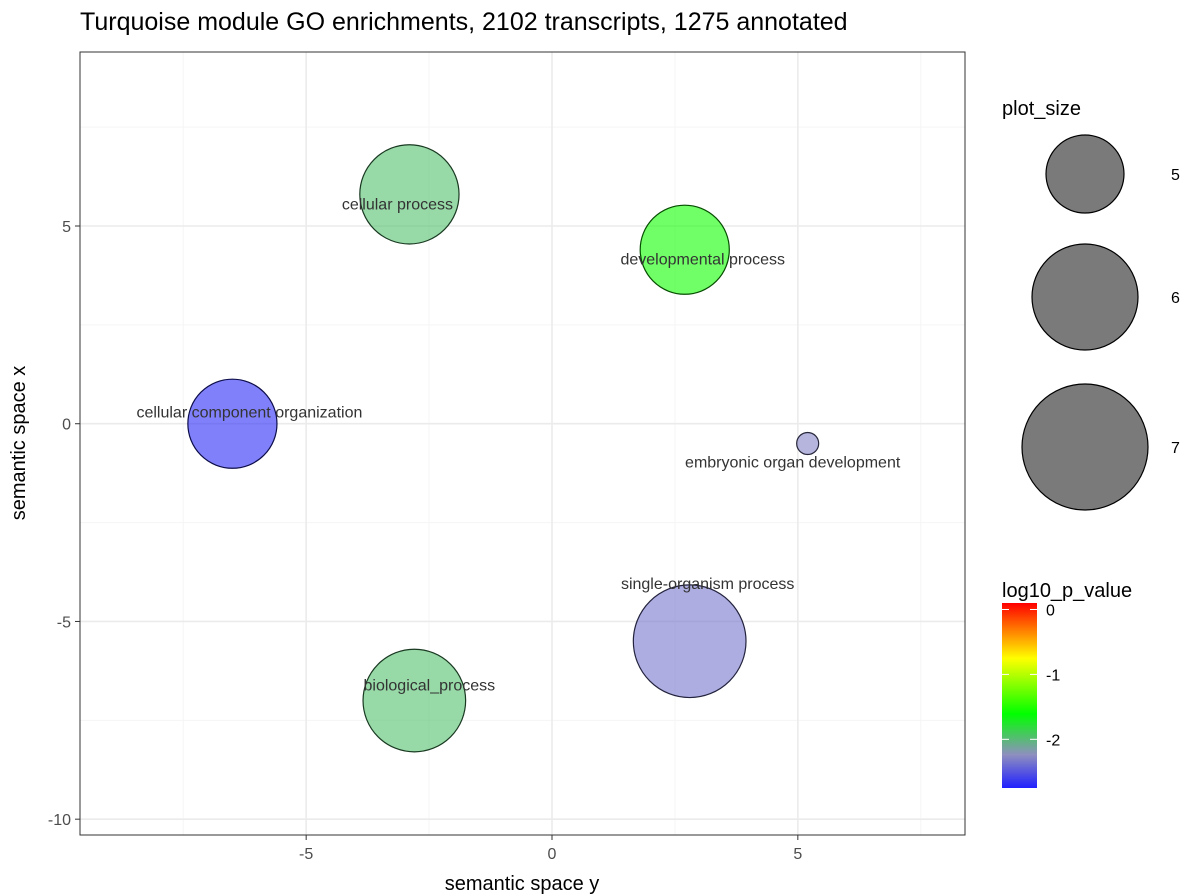  Describe the element at coordinates (522, 883) in the screenshot. I see `x-axis-label: semantic space y` at that location.